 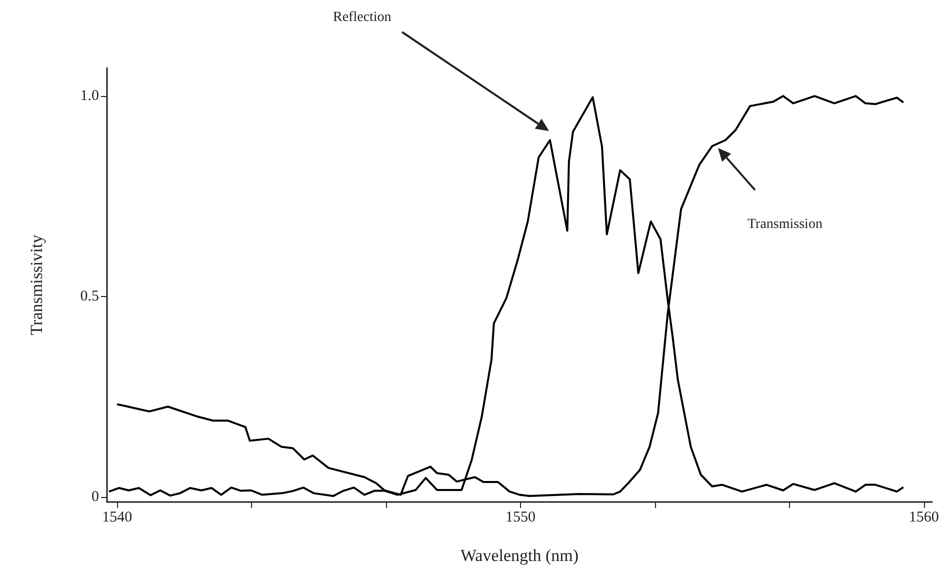 I want to click on y-axis-title: Transmissivity, so click(x=36, y=285).